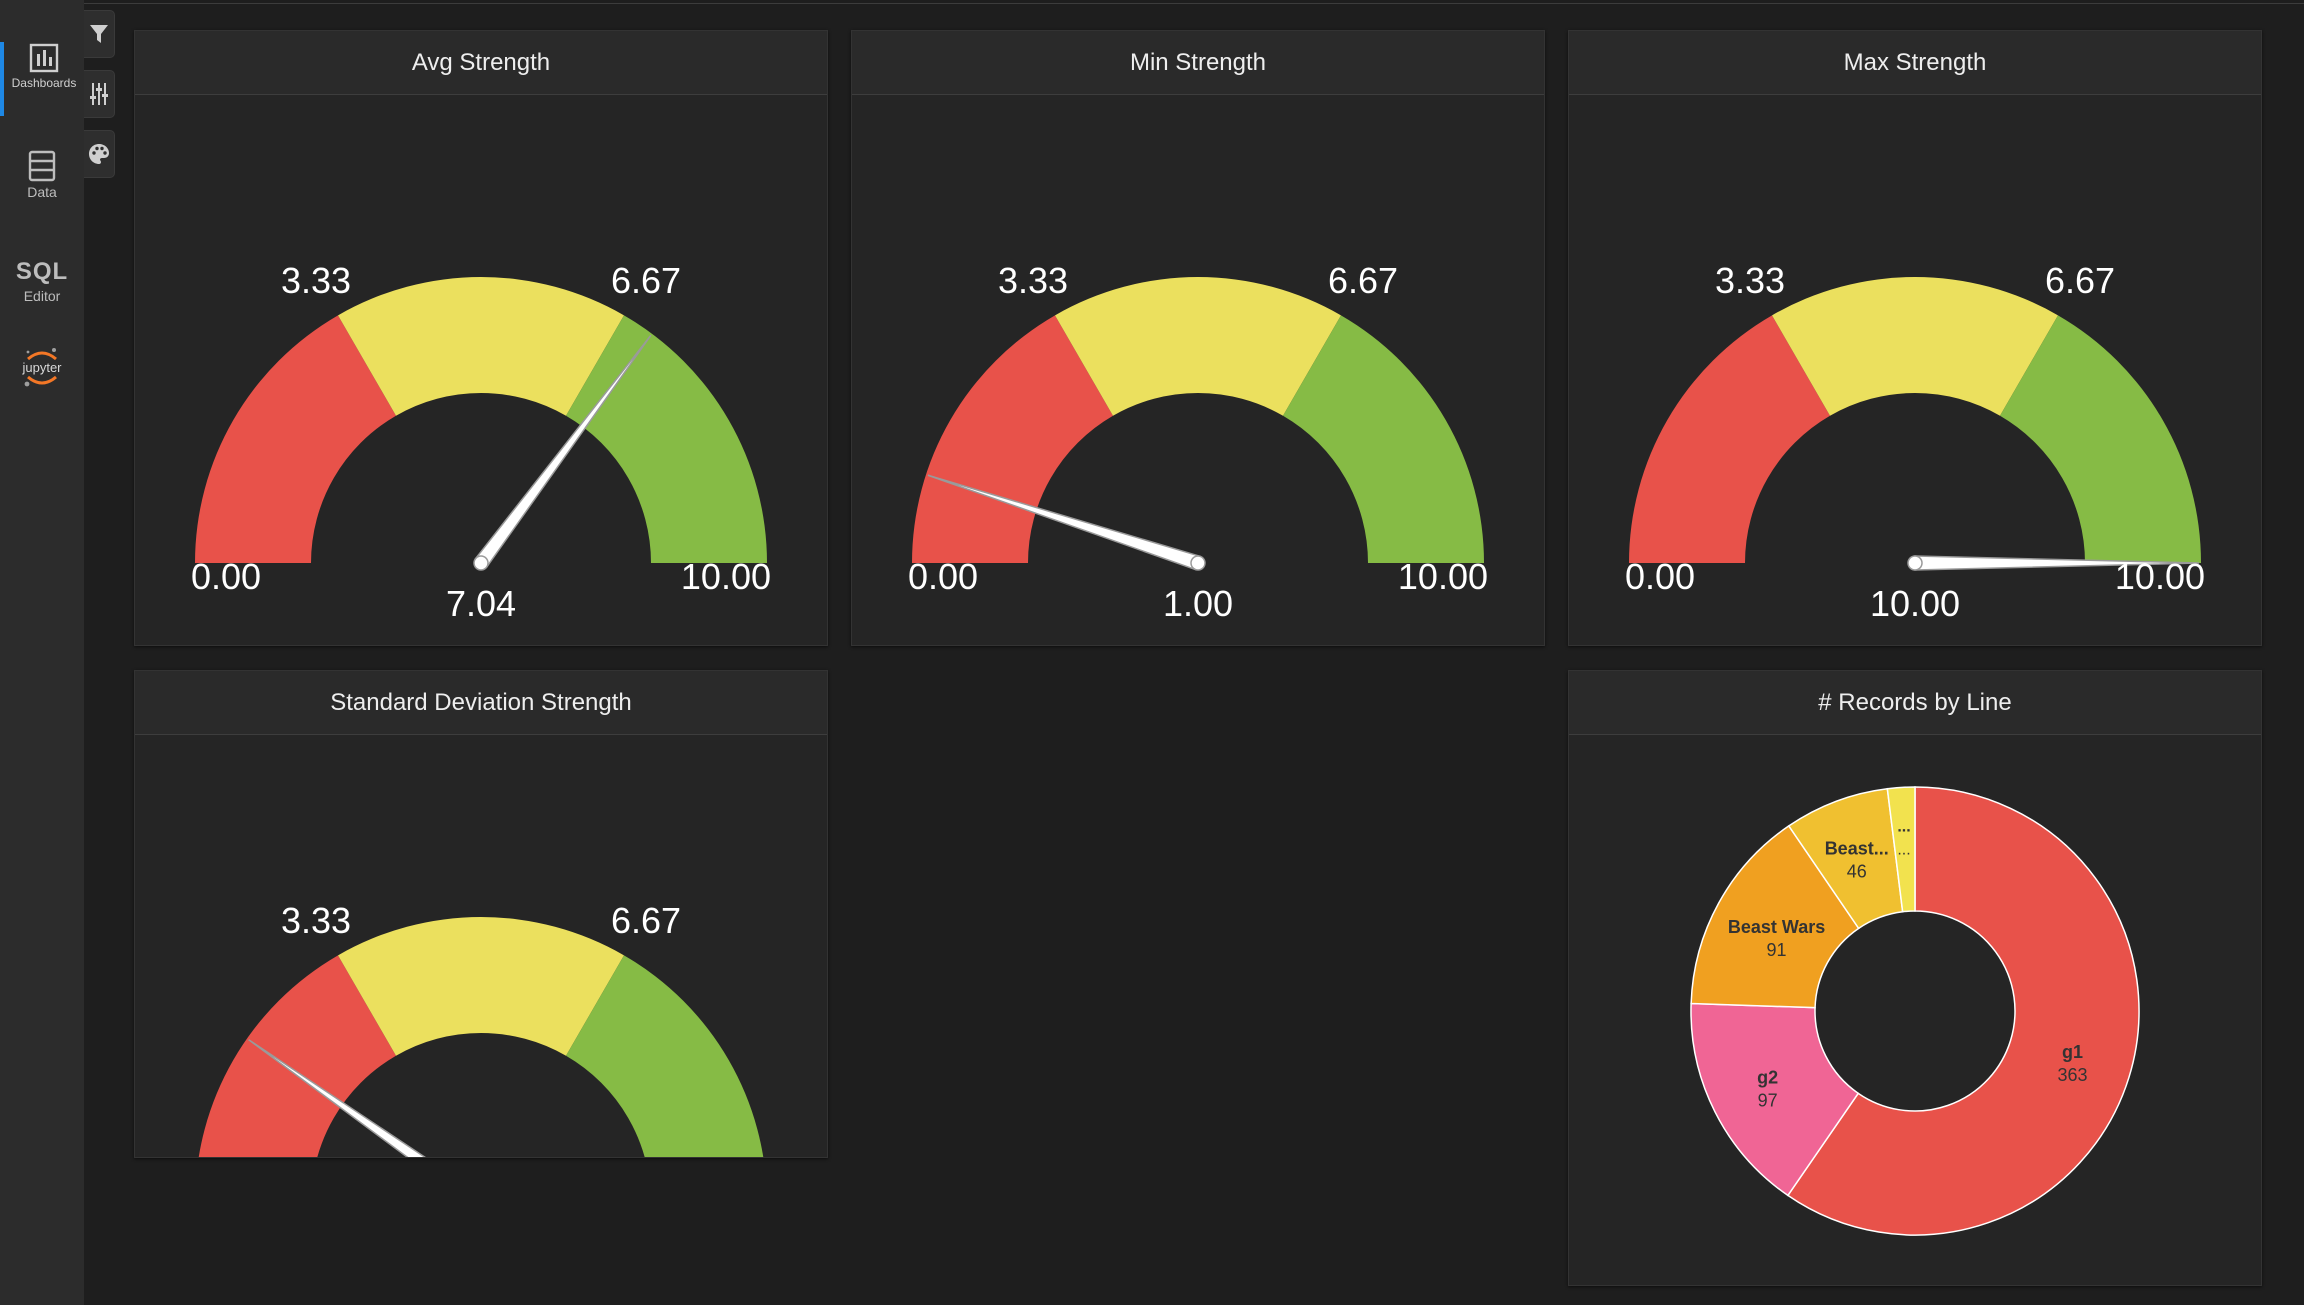  Describe the element at coordinates (1915, 603) in the screenshot. I see `gauge-value-label: 10.00` at that location.